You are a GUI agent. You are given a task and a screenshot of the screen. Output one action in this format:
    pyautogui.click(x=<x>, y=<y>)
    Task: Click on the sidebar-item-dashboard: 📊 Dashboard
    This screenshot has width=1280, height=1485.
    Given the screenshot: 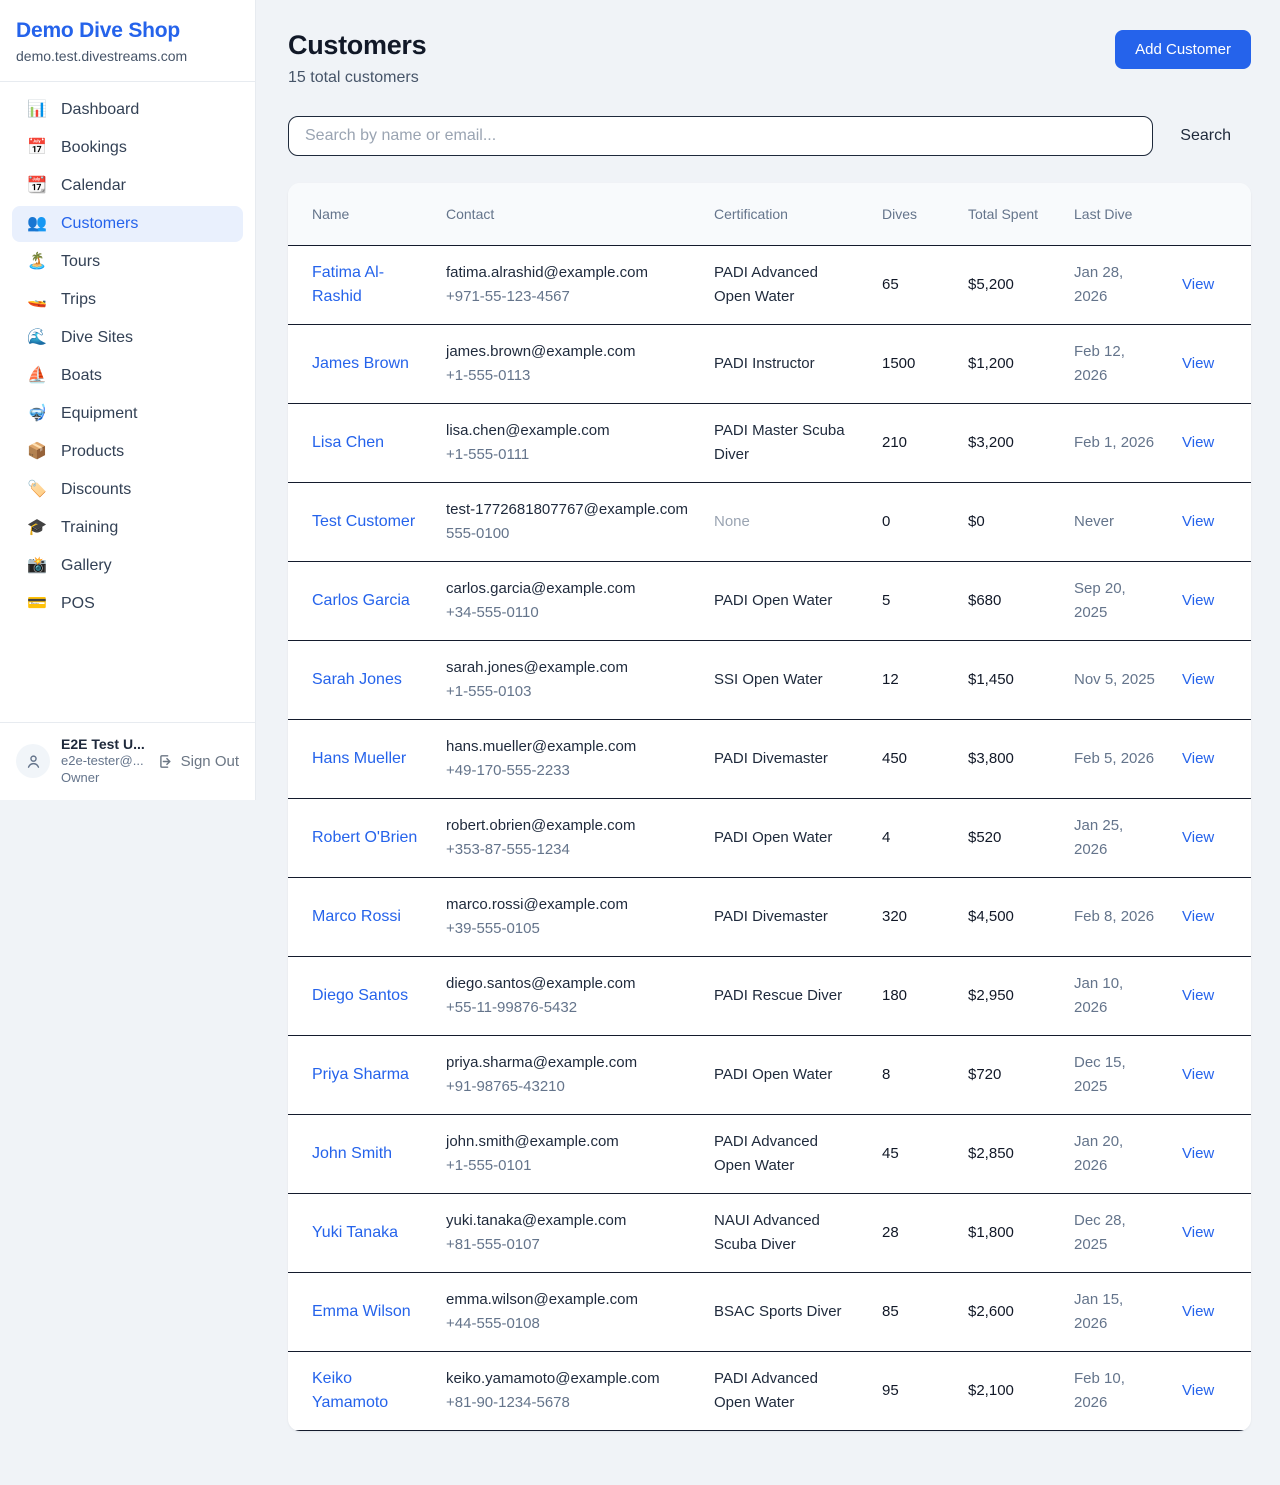 What is the action you would take?
    pyautogui.click(x=127, y=110)
    